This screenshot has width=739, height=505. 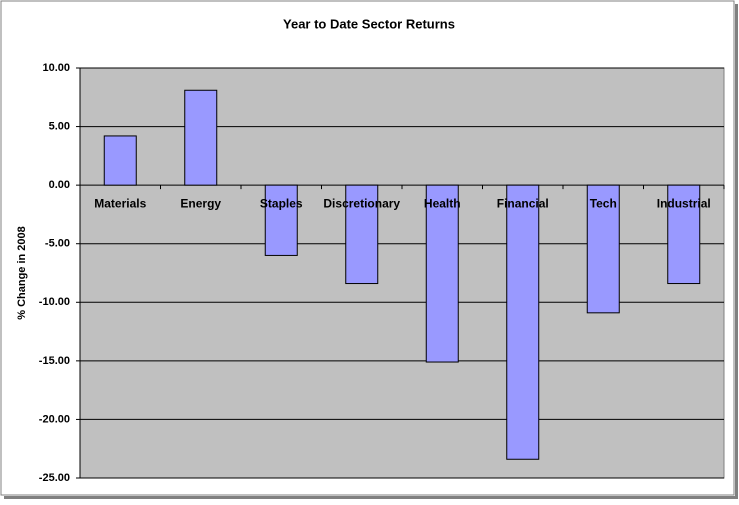 I want to click on y-tick-label: -10.00, so click(x=54, y=302).